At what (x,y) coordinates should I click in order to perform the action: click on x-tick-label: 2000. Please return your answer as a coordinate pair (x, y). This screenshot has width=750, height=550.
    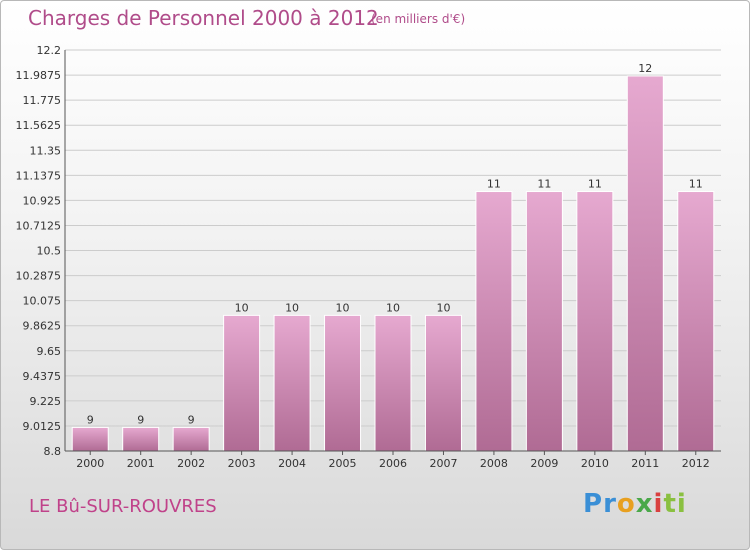
    Looking at the image, I should click on (90, 463).